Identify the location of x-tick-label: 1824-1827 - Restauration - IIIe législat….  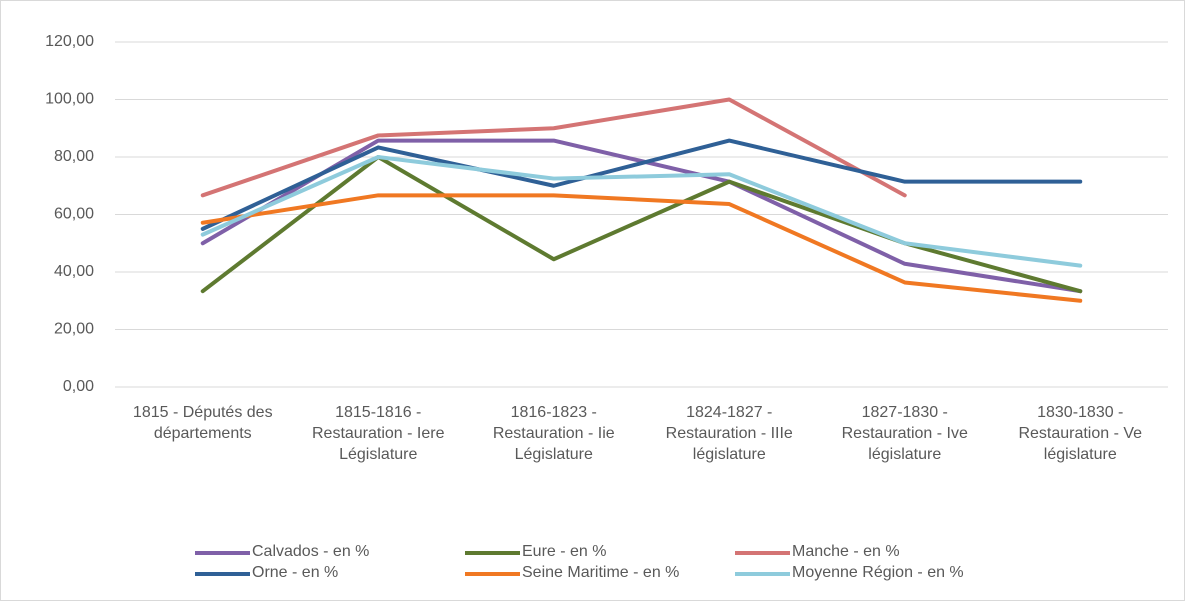
(729, 433).